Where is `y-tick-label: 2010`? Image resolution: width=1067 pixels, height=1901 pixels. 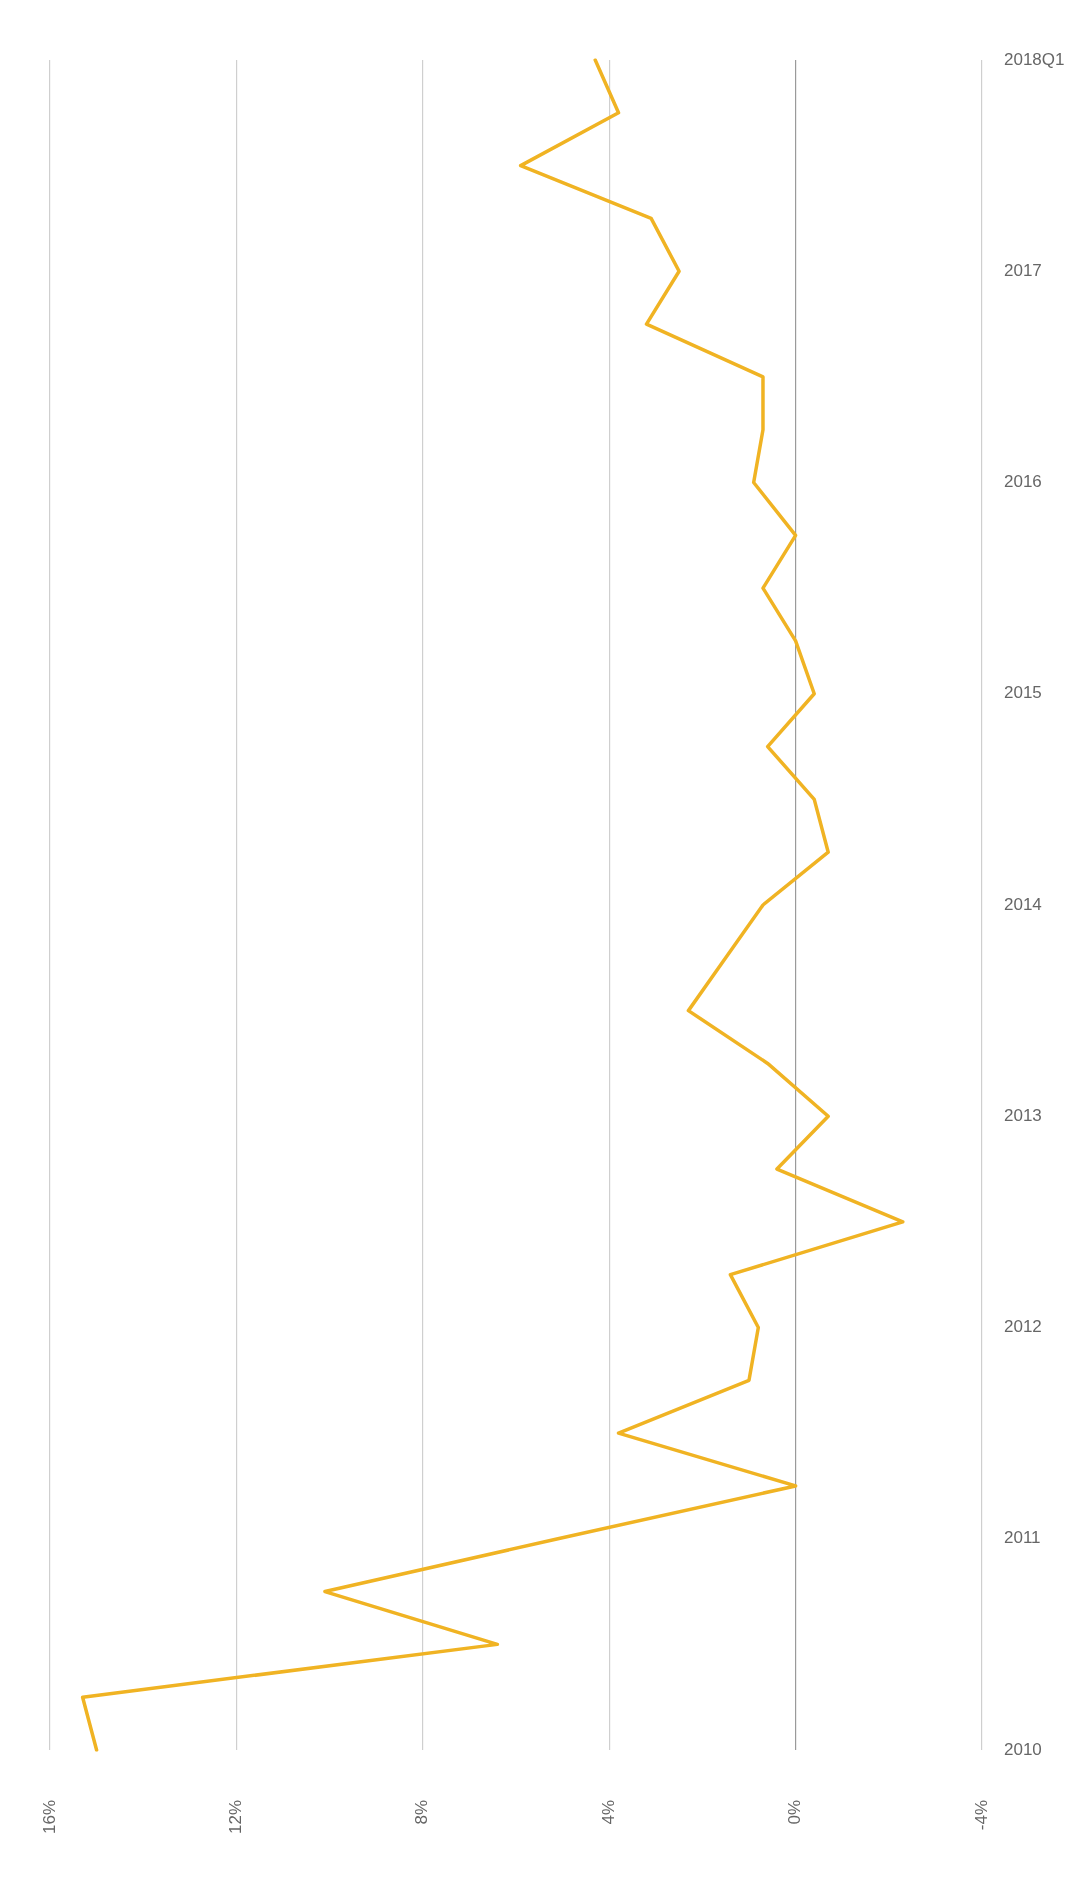
y-tick-label: 2010 is located at coordinates (1023, 1749).